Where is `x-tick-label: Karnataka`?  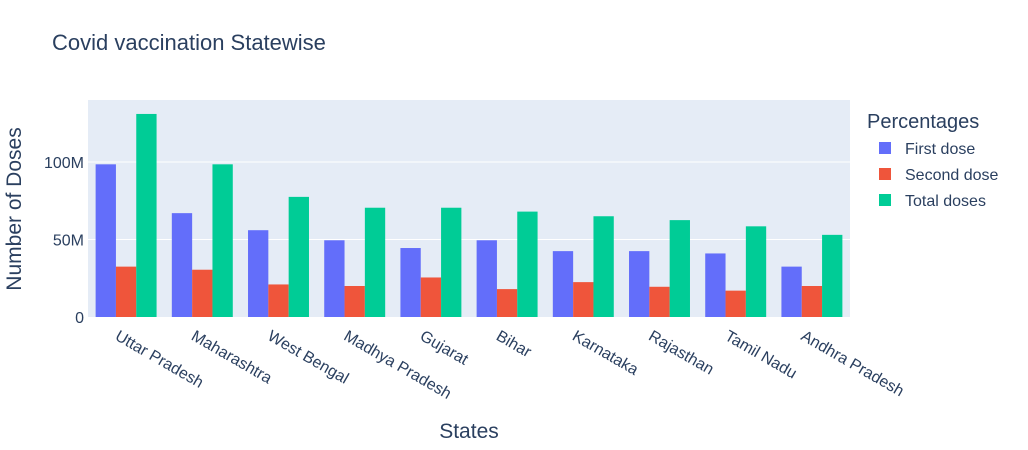
x-tick-label: Karnataka is located at coordinates (605, 353).